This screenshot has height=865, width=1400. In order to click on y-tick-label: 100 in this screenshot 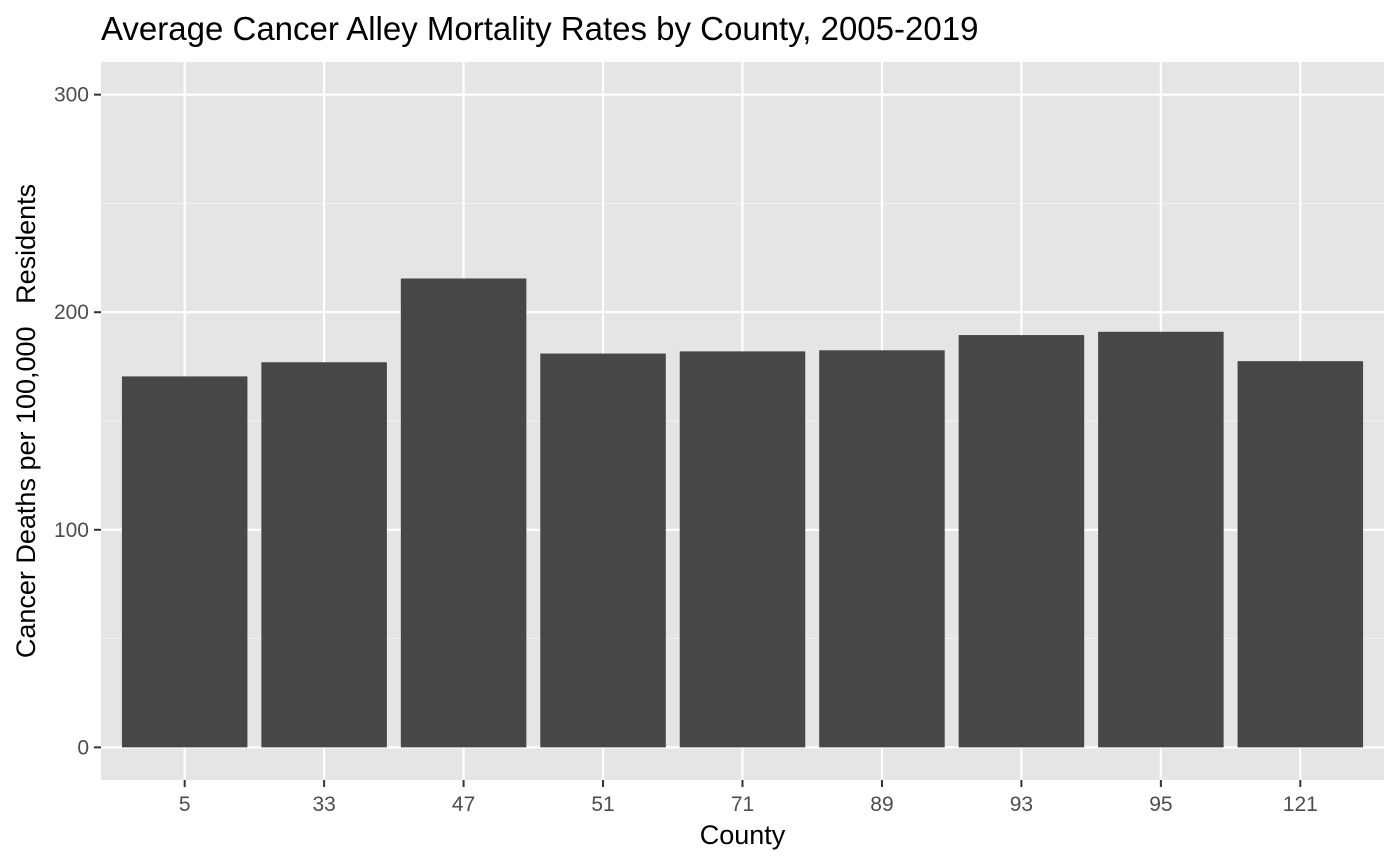, I will do `click(71, 530)`.